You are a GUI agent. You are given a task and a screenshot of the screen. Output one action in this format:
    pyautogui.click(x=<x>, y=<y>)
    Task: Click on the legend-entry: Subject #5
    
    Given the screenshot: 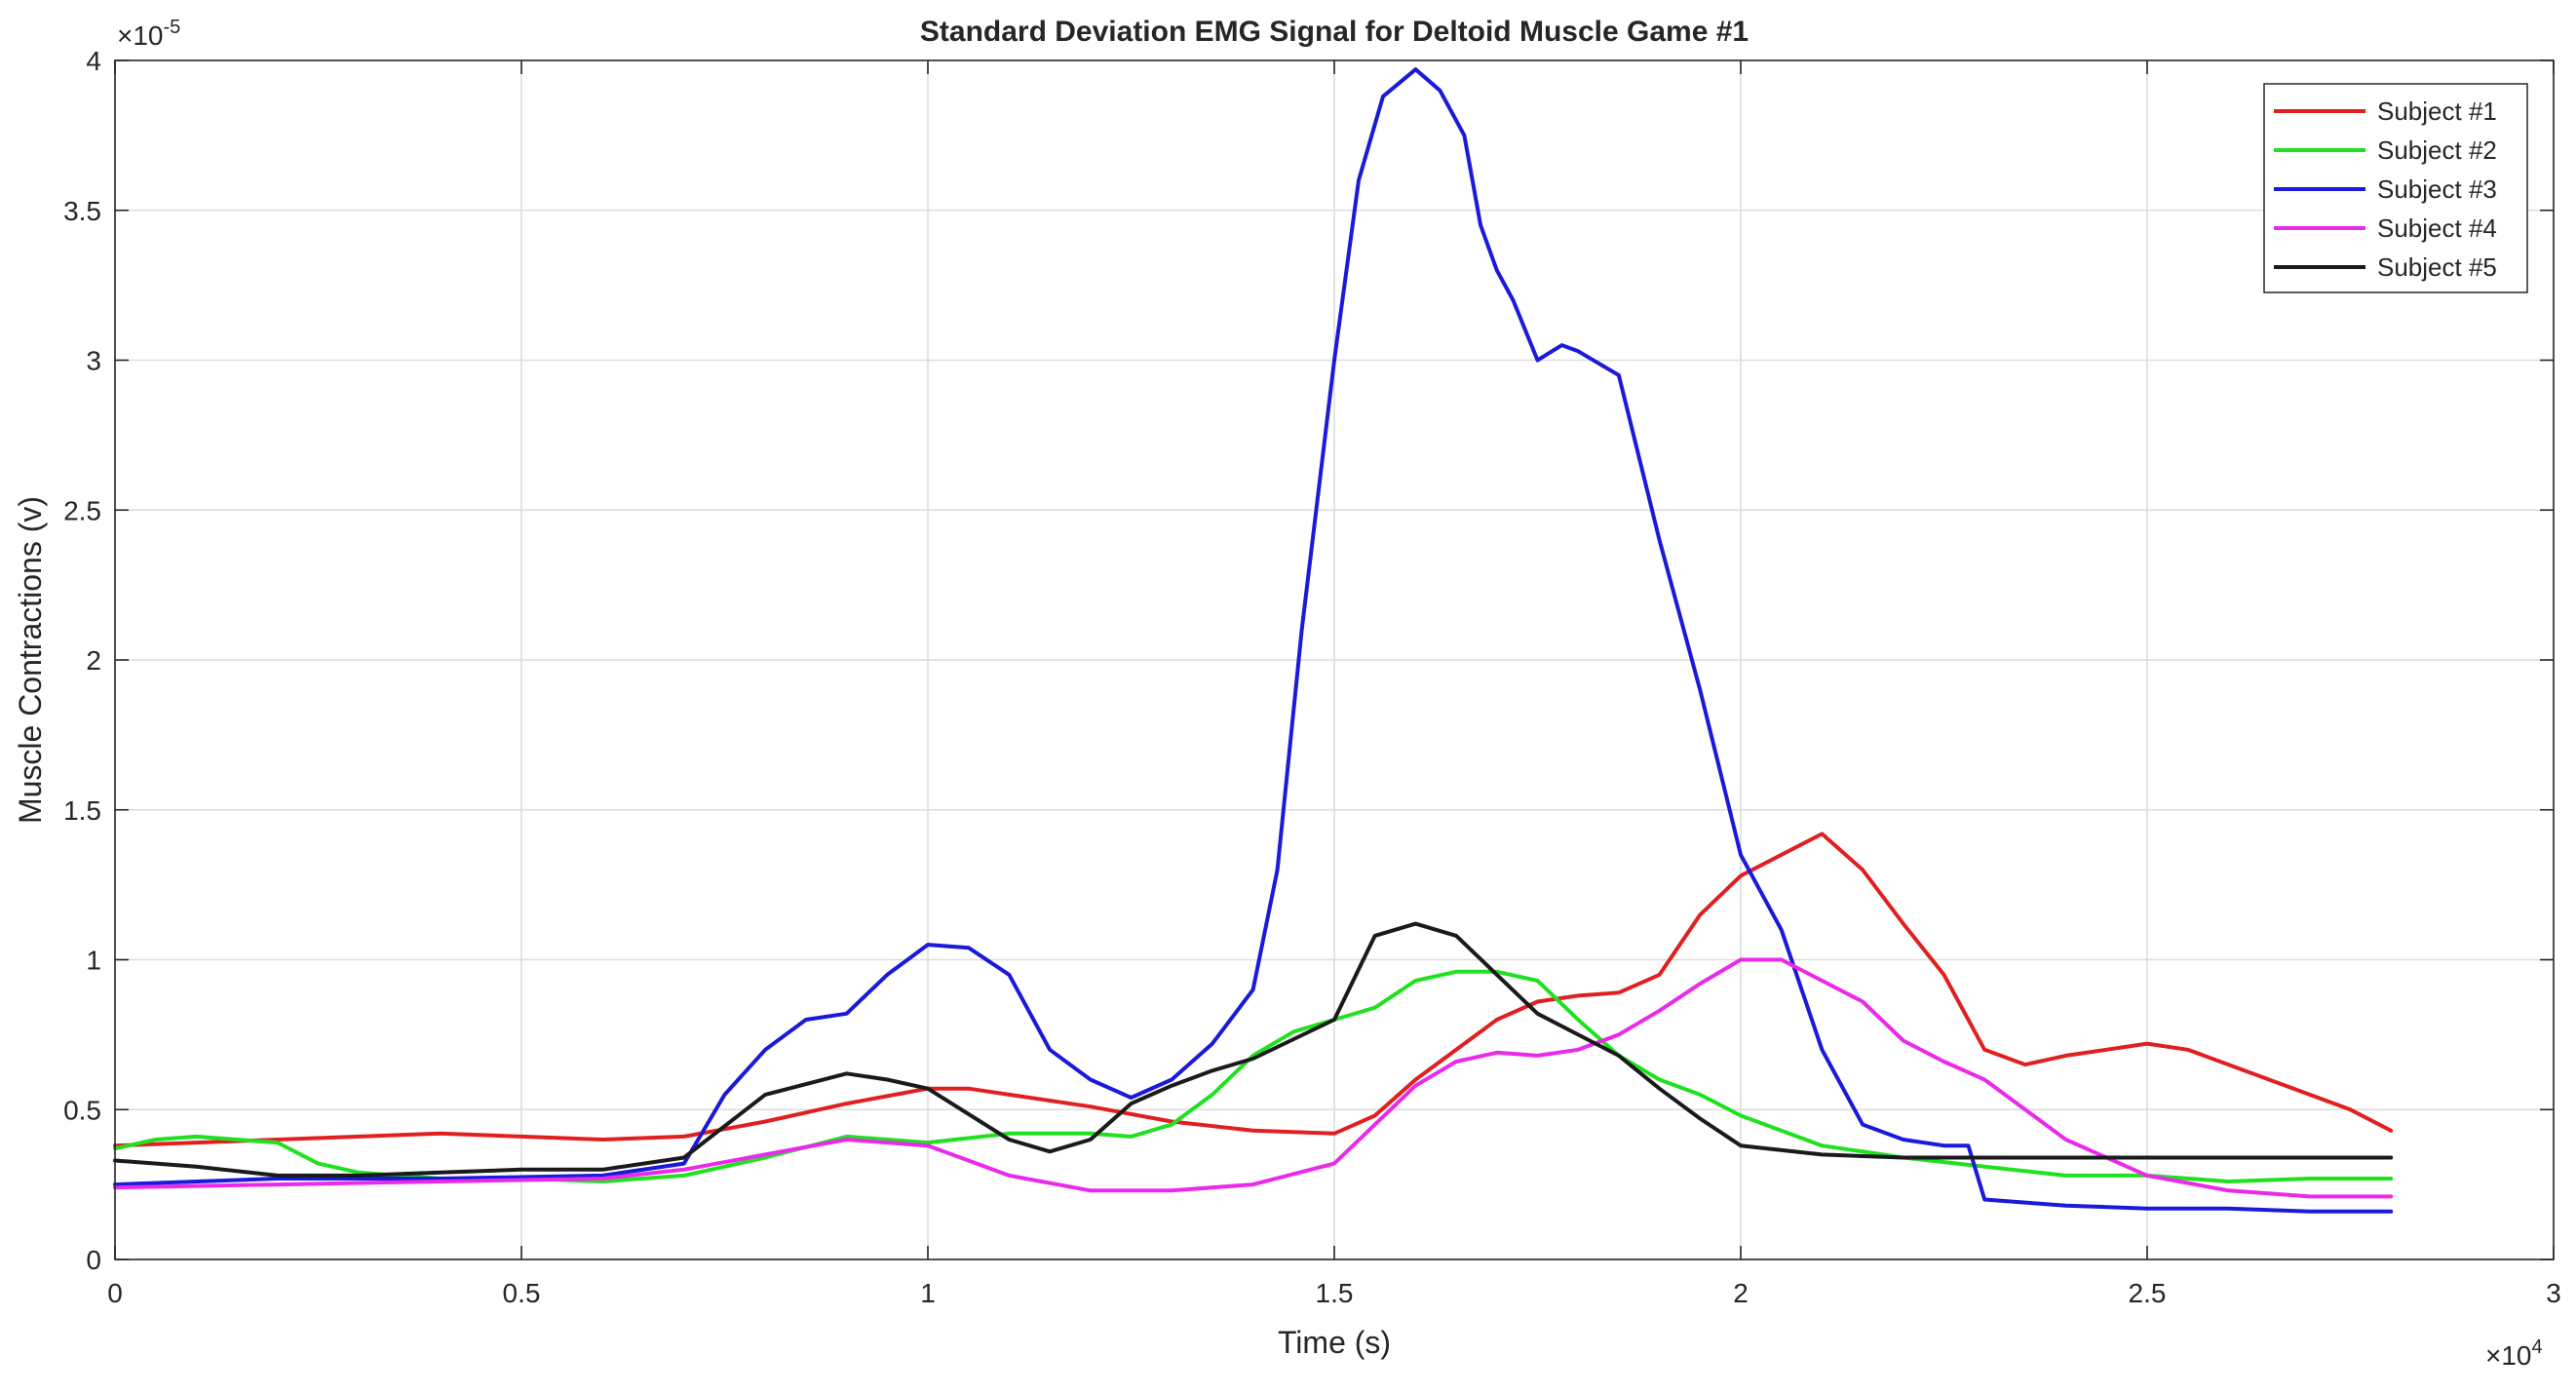 What is the action you would take?
    pyautogui.click(x=2437, y=267)
    